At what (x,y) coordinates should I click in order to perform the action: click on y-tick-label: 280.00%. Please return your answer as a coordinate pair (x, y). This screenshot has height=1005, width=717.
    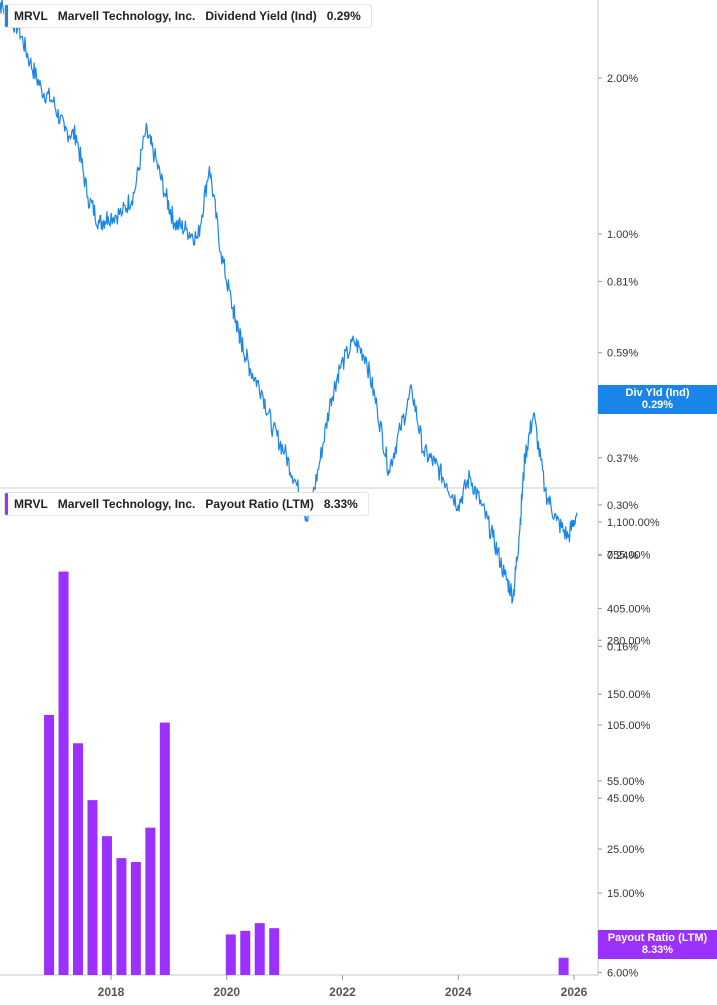
    Looking at the image, I should click on (629, 641).